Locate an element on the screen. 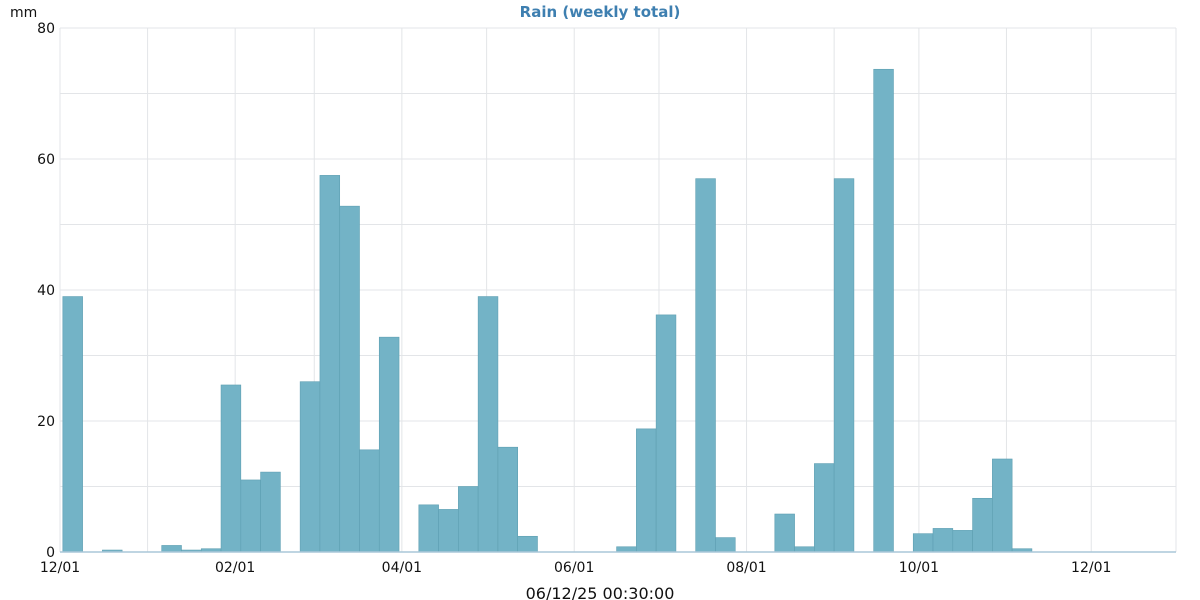  y-tick-label: 80 is located at coordinates (46, 29).